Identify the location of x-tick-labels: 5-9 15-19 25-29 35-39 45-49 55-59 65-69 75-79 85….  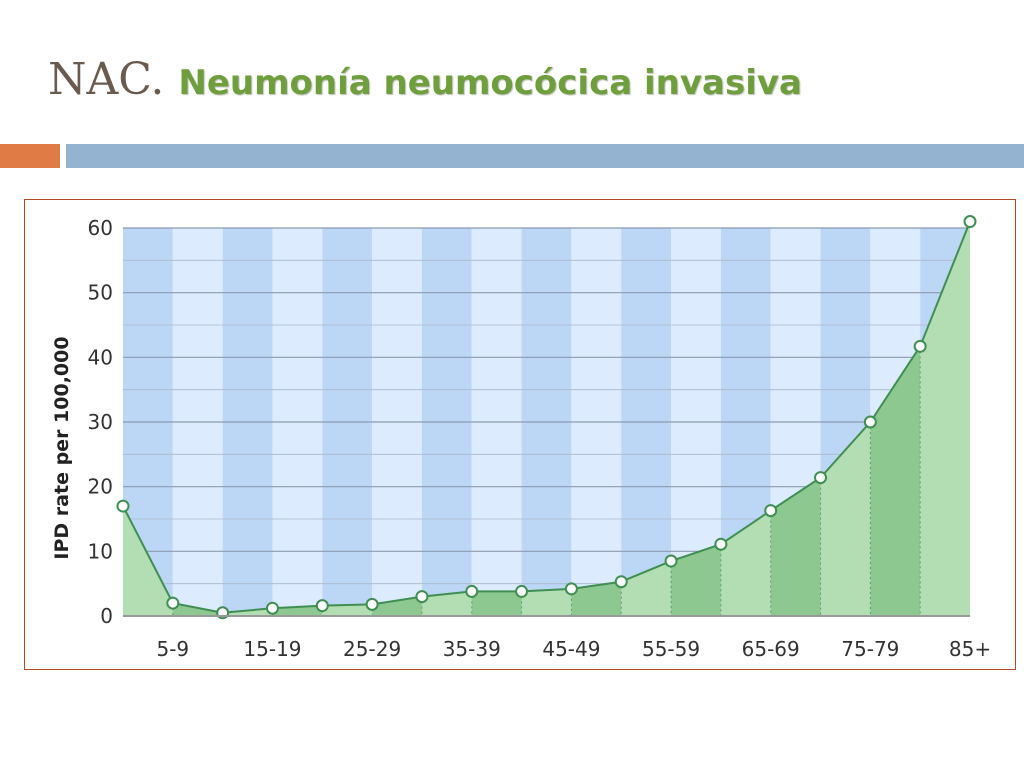
(573, 649).